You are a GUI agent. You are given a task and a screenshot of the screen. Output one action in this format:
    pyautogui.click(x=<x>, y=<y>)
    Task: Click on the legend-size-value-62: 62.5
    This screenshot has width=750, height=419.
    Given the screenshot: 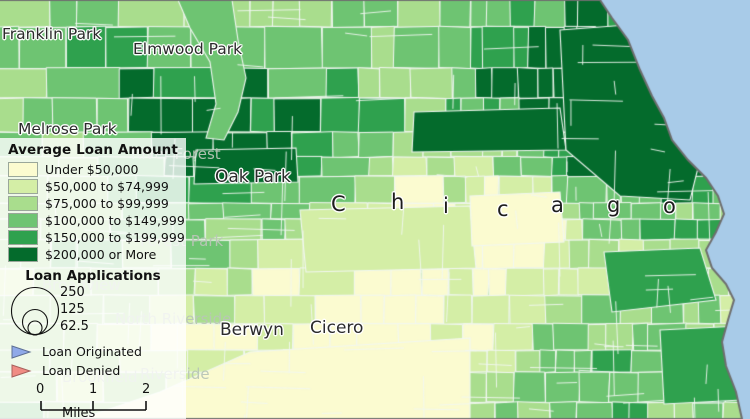 What is the action you would take?
    pyautogui.click(x=74, y=326)
    